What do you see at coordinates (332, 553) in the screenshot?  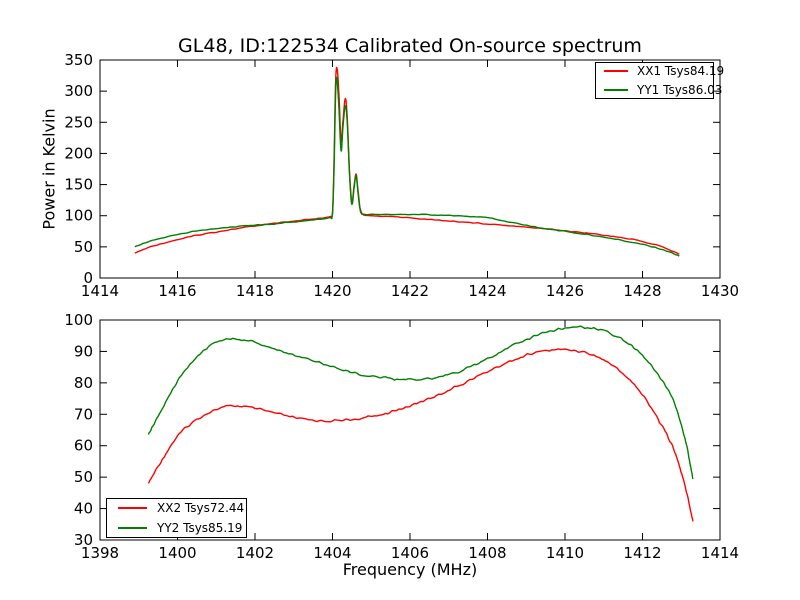 I see `x-tick-label: 1404` at bounding box center [332, 553].